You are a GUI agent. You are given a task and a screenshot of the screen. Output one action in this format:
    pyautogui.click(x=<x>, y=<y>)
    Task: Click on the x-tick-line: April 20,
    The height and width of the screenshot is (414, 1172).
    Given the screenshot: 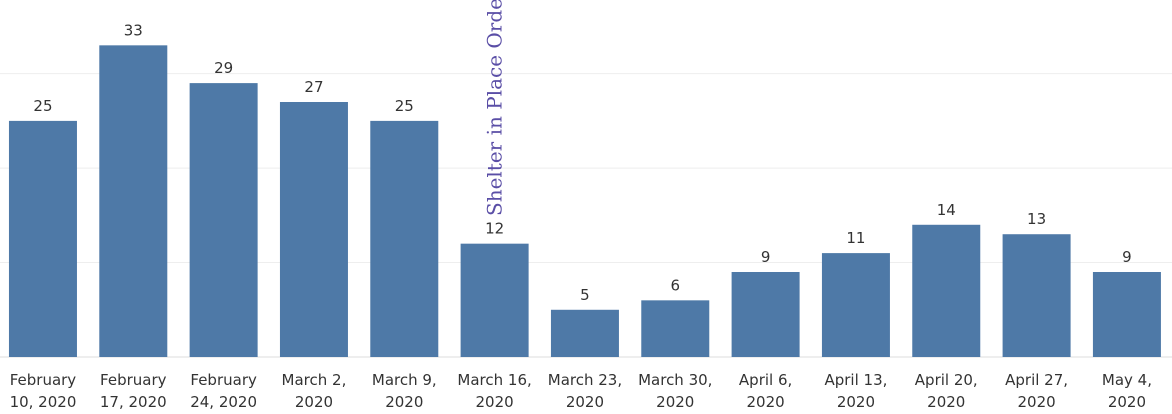 What is the action you would take?
    pyautogui.click(x=946, y=380)
    